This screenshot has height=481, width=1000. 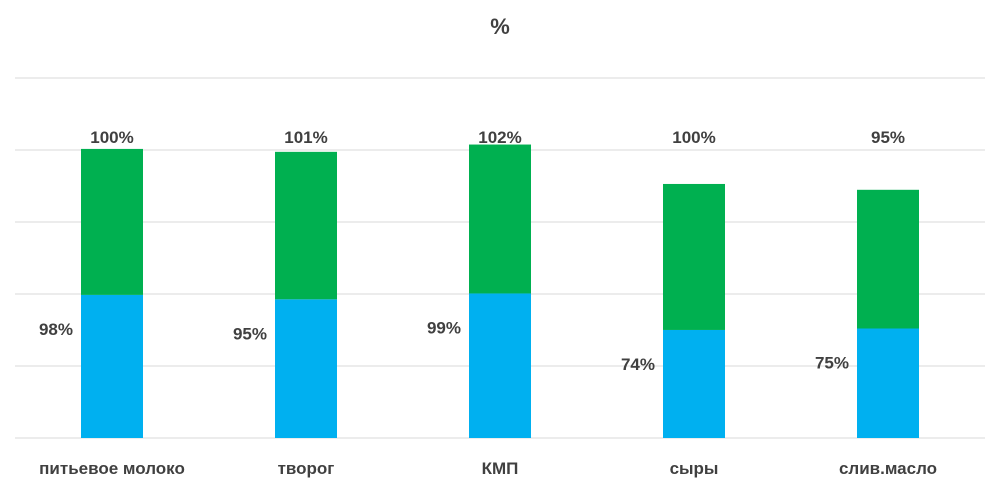 What do you see at coordinates (888, 468) in the screenshot?
I see `x-tick-label: слив.масло` at bounding box center [888, 468].